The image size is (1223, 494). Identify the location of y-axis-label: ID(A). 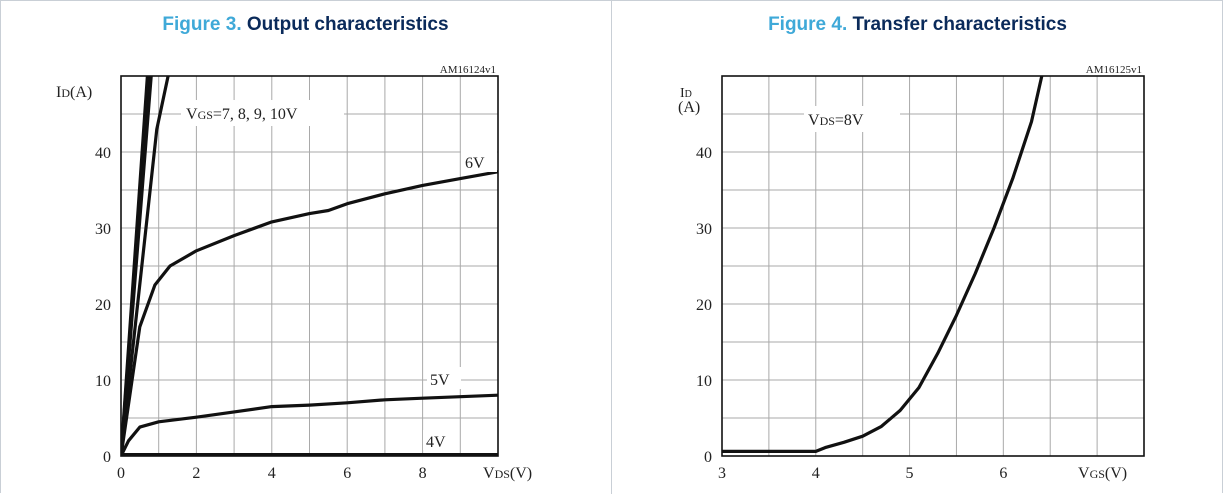
(74, 92).